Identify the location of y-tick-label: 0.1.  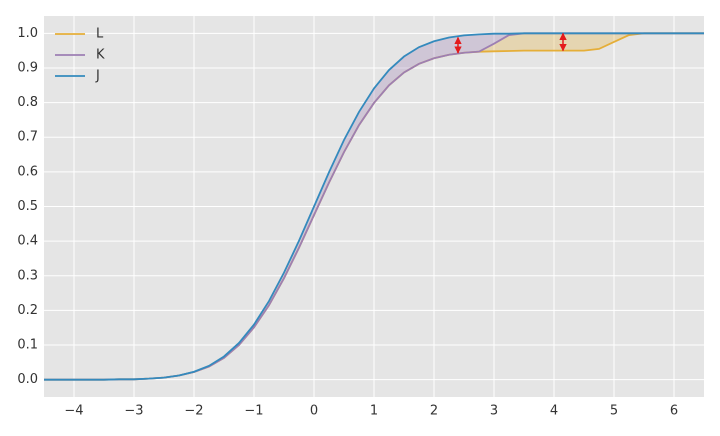
(27, 345).